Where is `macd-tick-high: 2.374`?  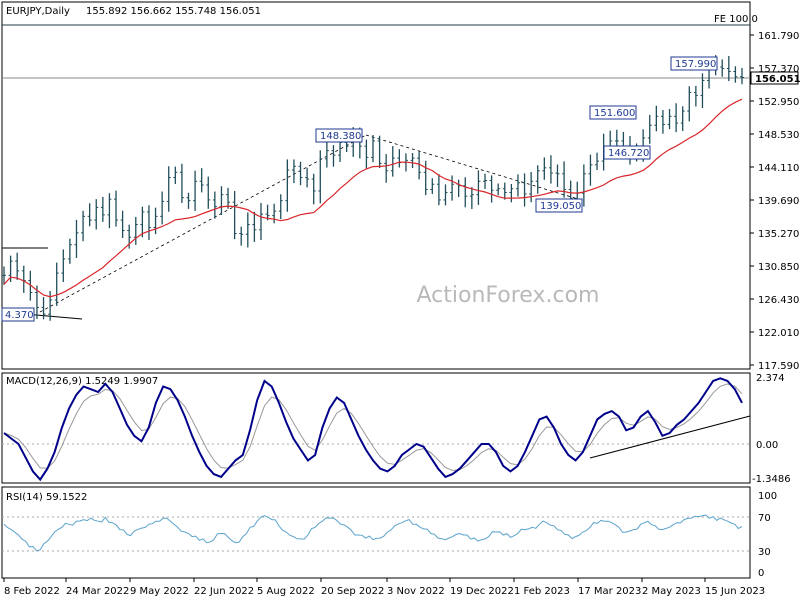 macd-tick-high: 2.374 is located at coordinates (770, 378).